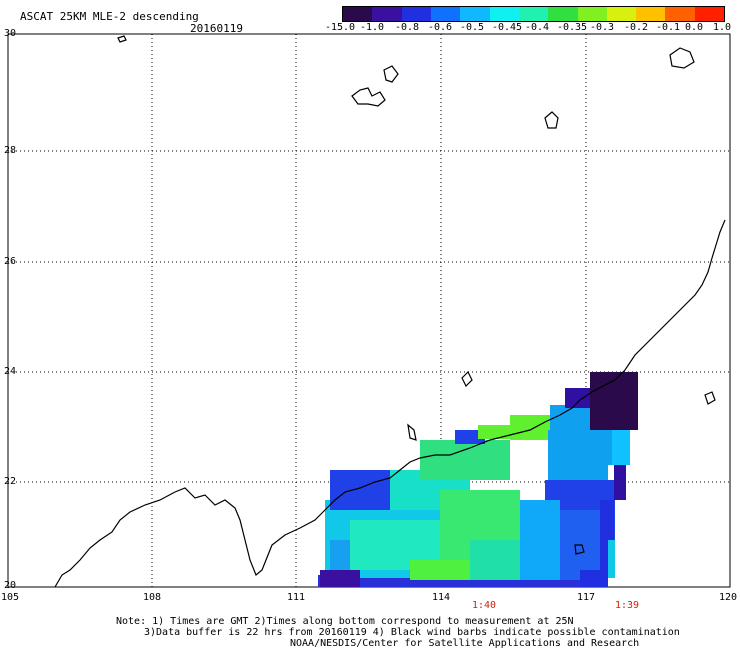  Describe the element at coordinates (152, 597) in the screenshot. I see `lon-label: 108` at that location.